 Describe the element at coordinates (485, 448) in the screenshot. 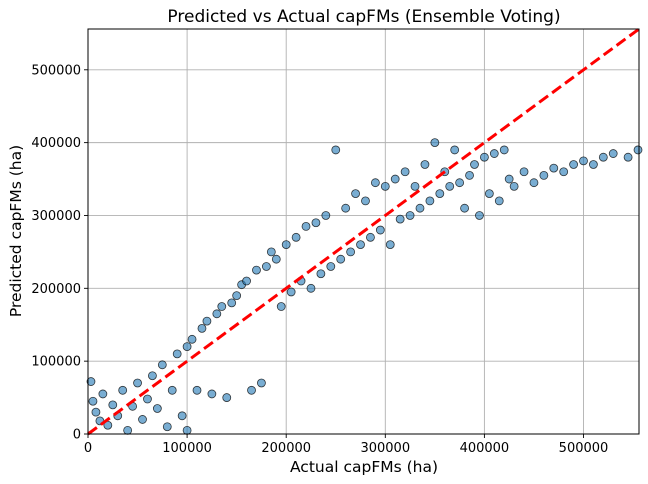

I see `x-tick-label: 400000` at that location.